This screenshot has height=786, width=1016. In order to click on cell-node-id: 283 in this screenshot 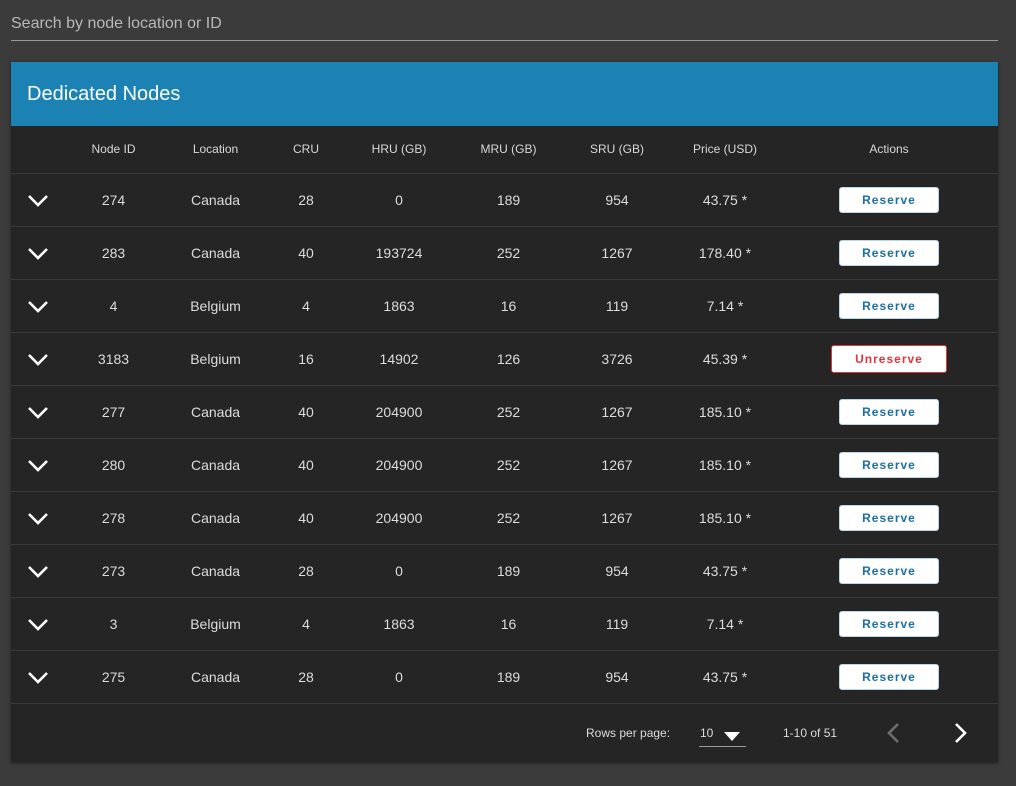, I will do `click(113, 253)`.